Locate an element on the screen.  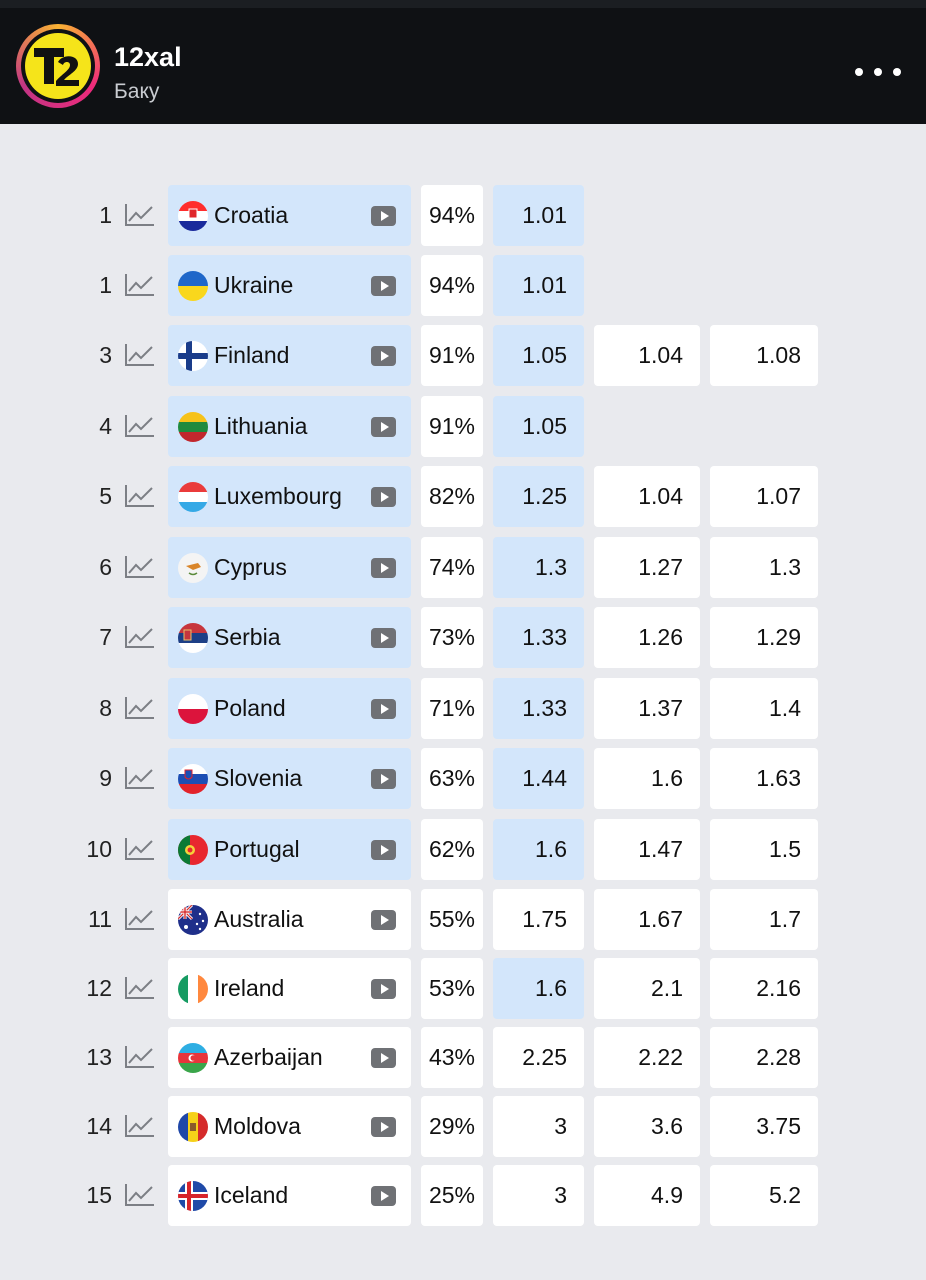
odds-cell-1: 1.25 is located at coordinates (538, 496).